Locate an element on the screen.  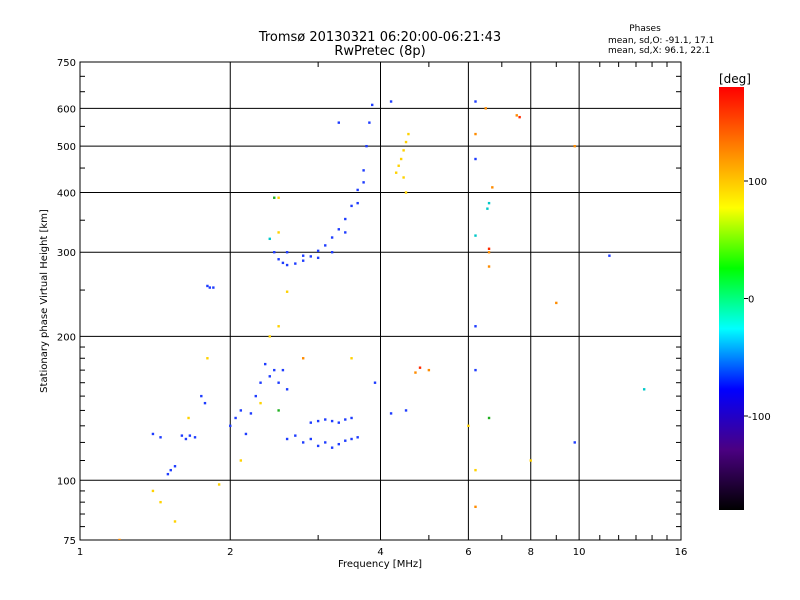
stats-line-x: mean, sd,X: 96.1, 22.1 is located at coordinates (659, 51).